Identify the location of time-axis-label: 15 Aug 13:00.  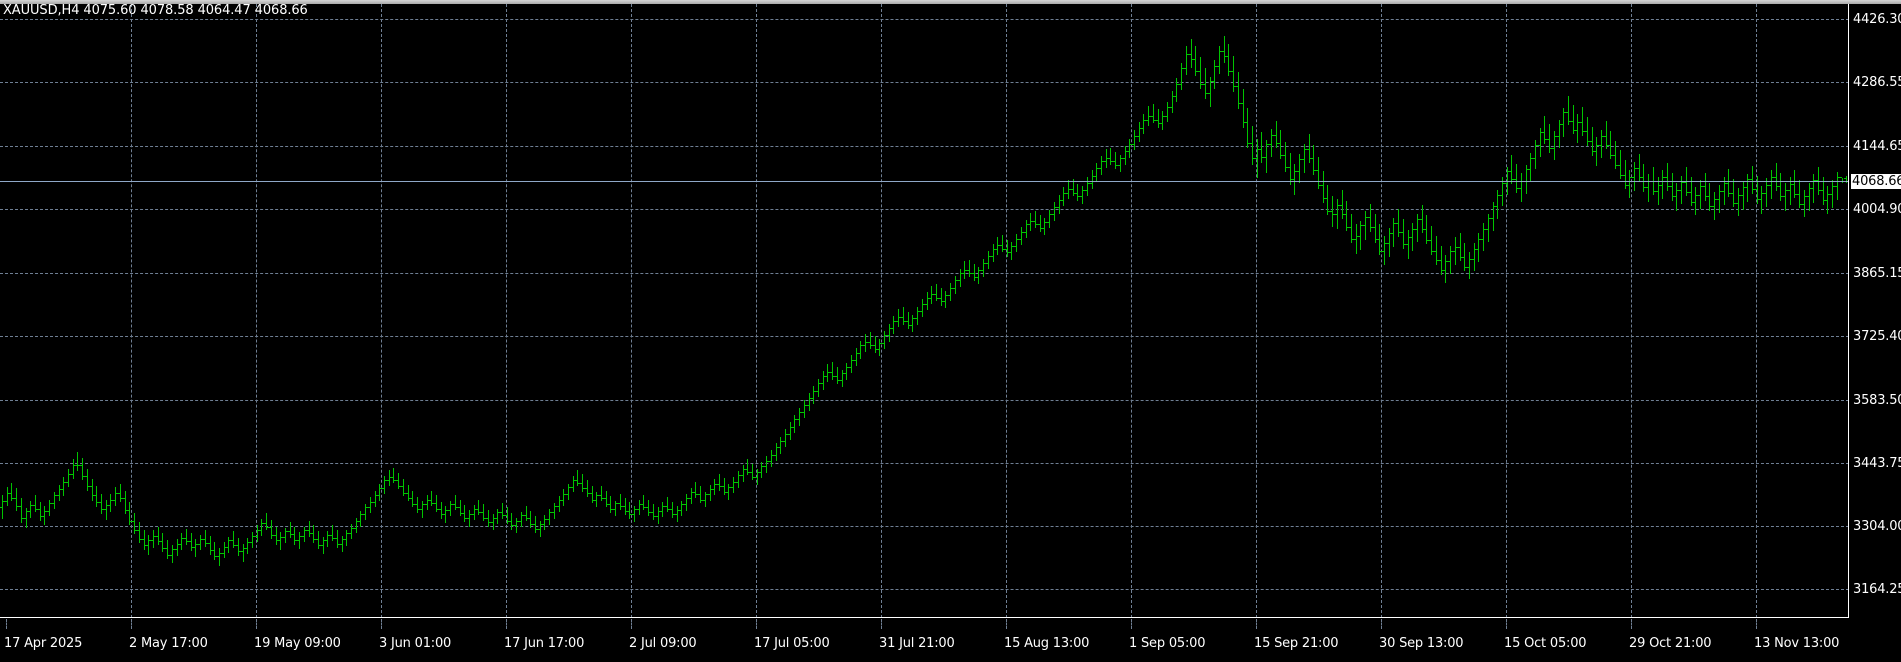
(1047, 643).